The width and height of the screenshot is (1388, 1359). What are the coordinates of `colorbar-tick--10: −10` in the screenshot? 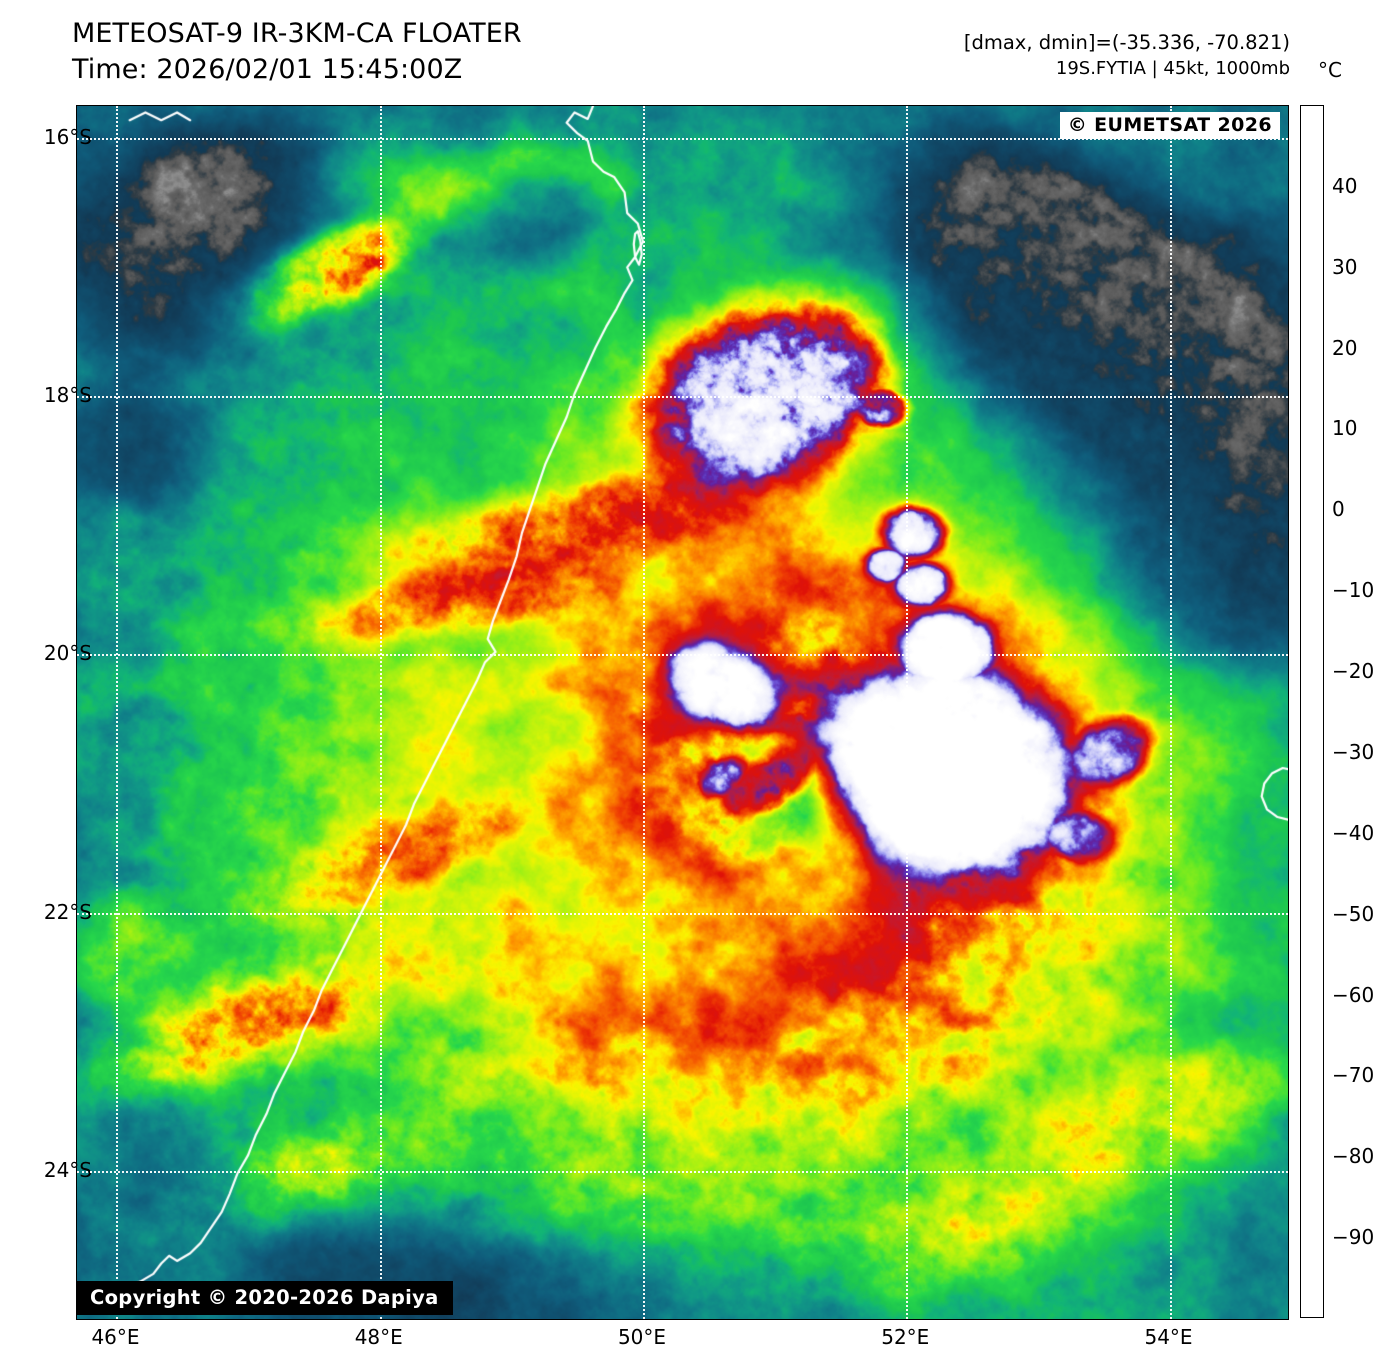 It's located at (1353, 590).